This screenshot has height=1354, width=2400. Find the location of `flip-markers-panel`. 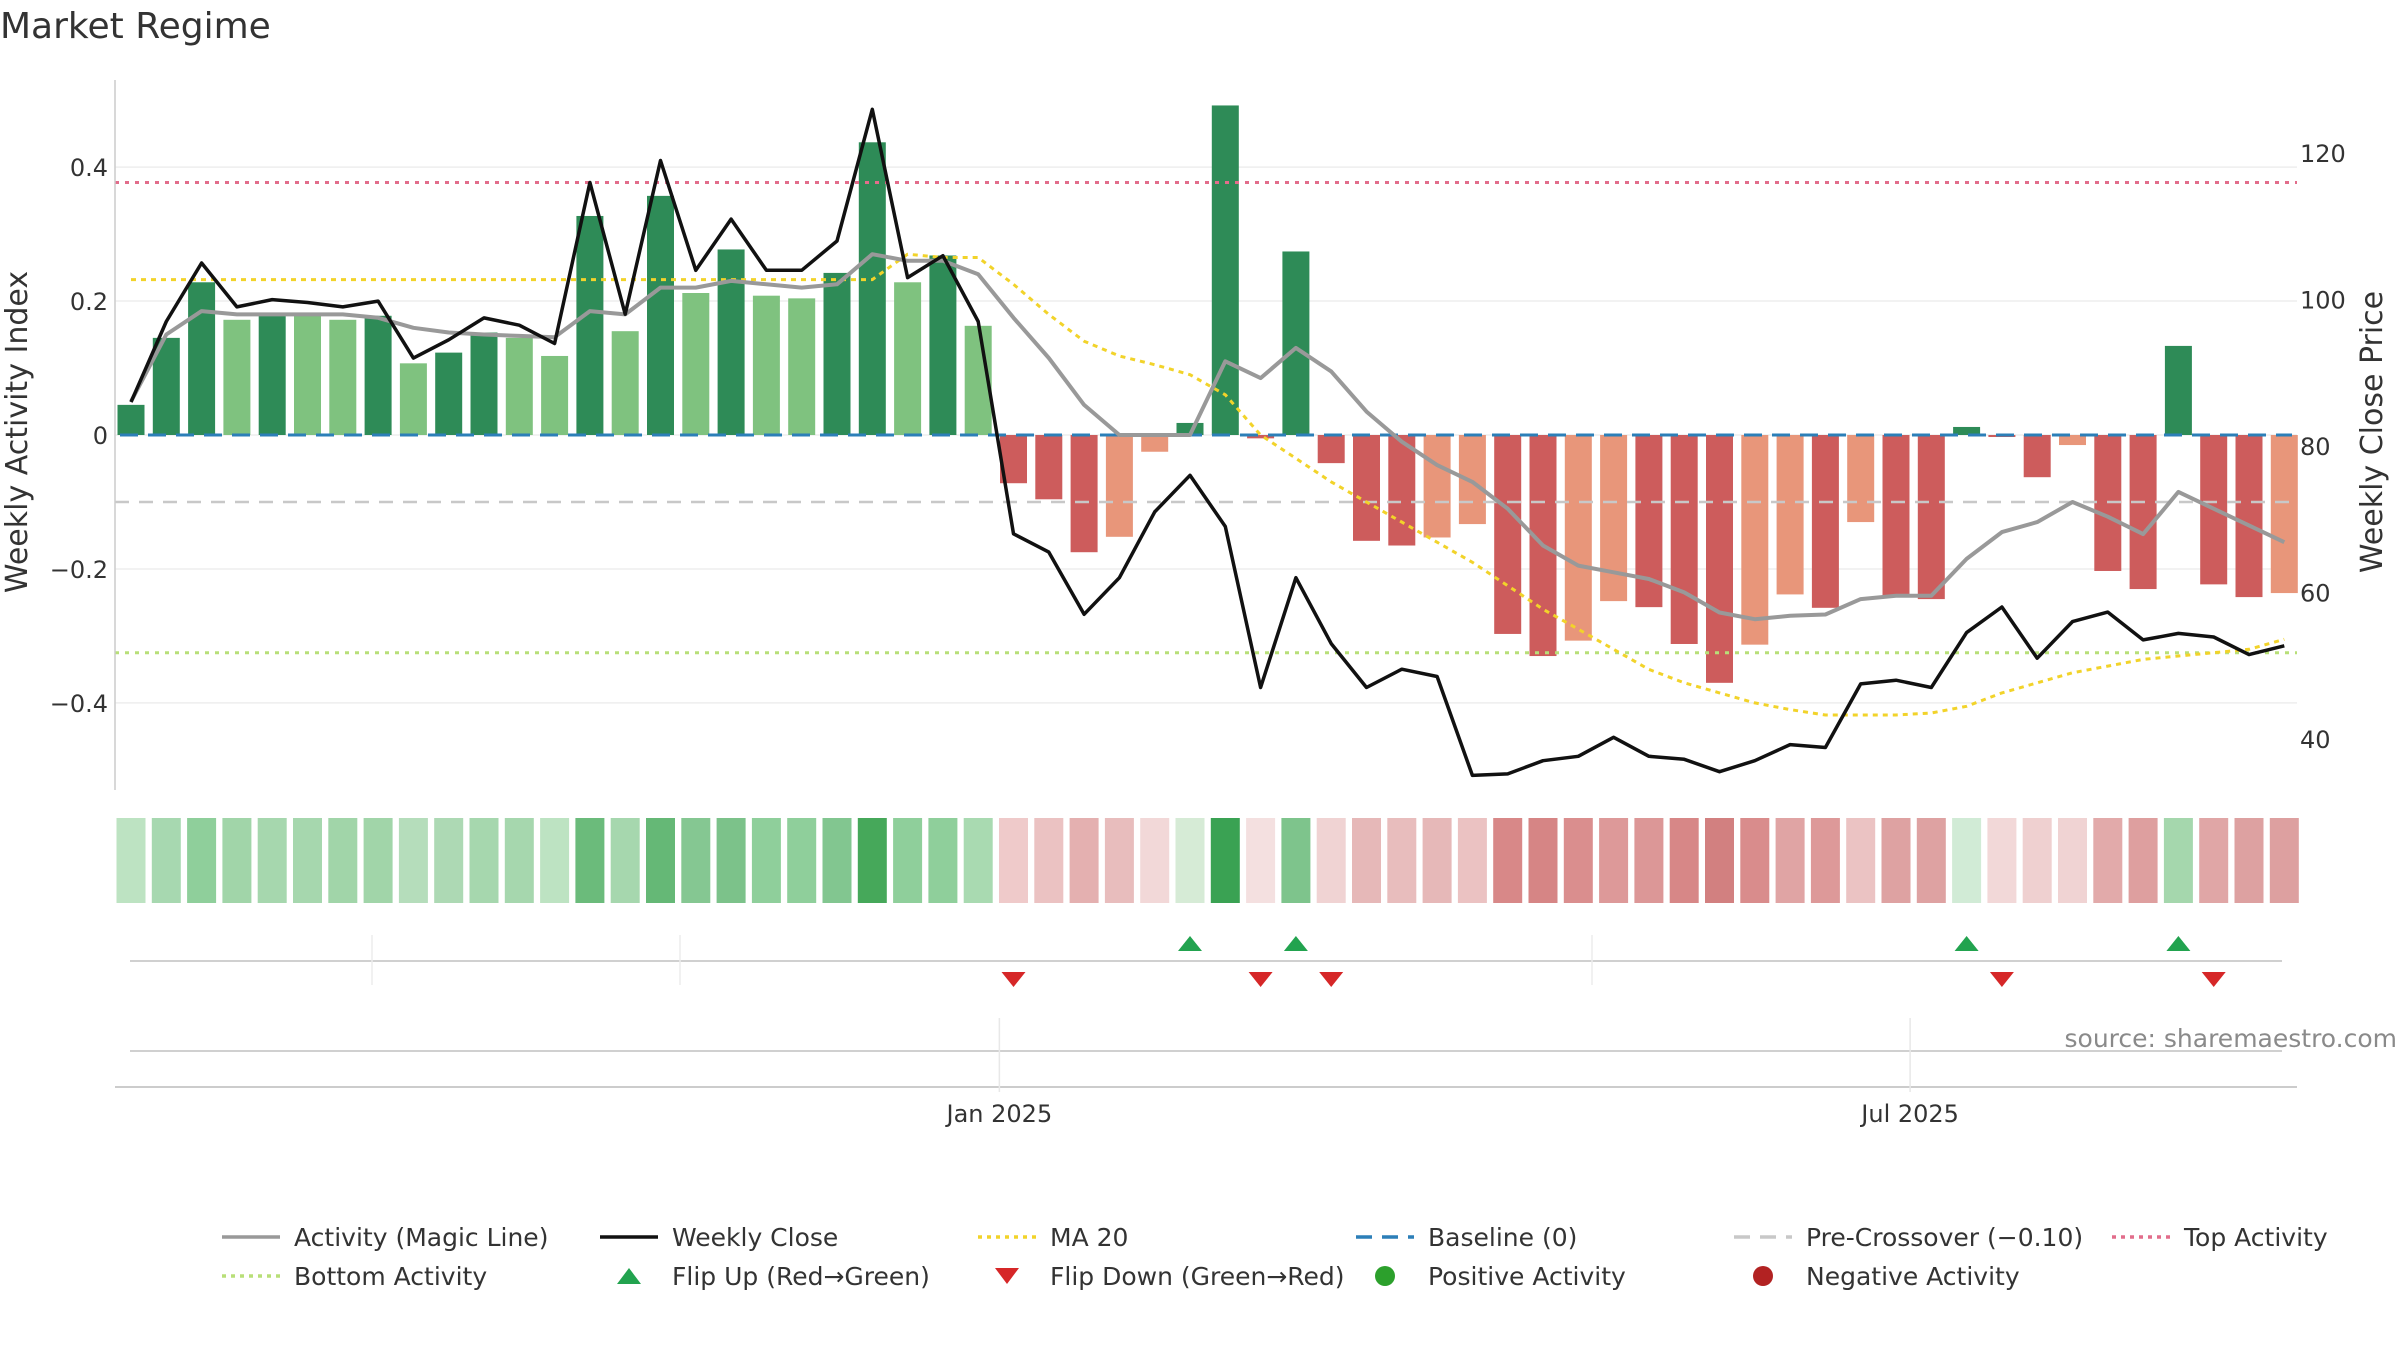

flip-markers-panel is located at coordinates (1206, 993).